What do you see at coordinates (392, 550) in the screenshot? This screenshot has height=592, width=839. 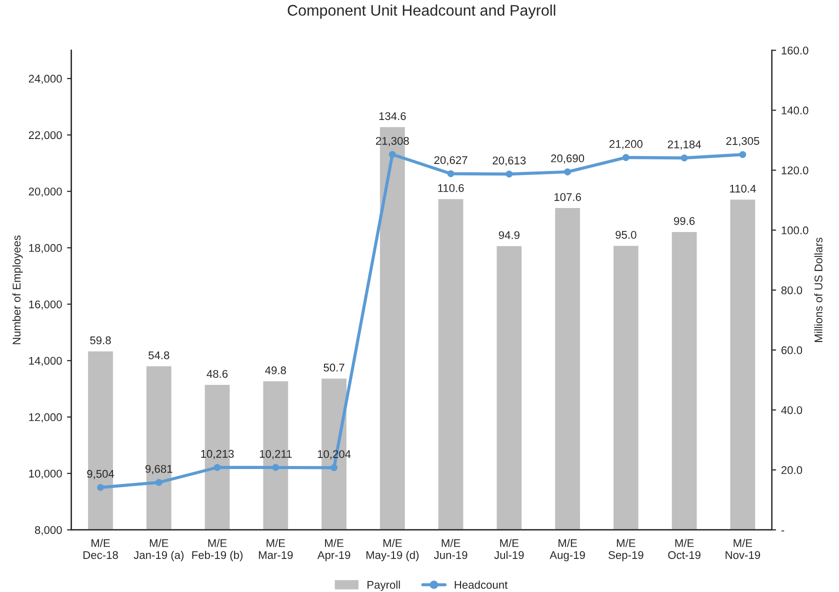 I see `x-tick-label: M/E May-19 (d)` at bounding box center [392, 550].